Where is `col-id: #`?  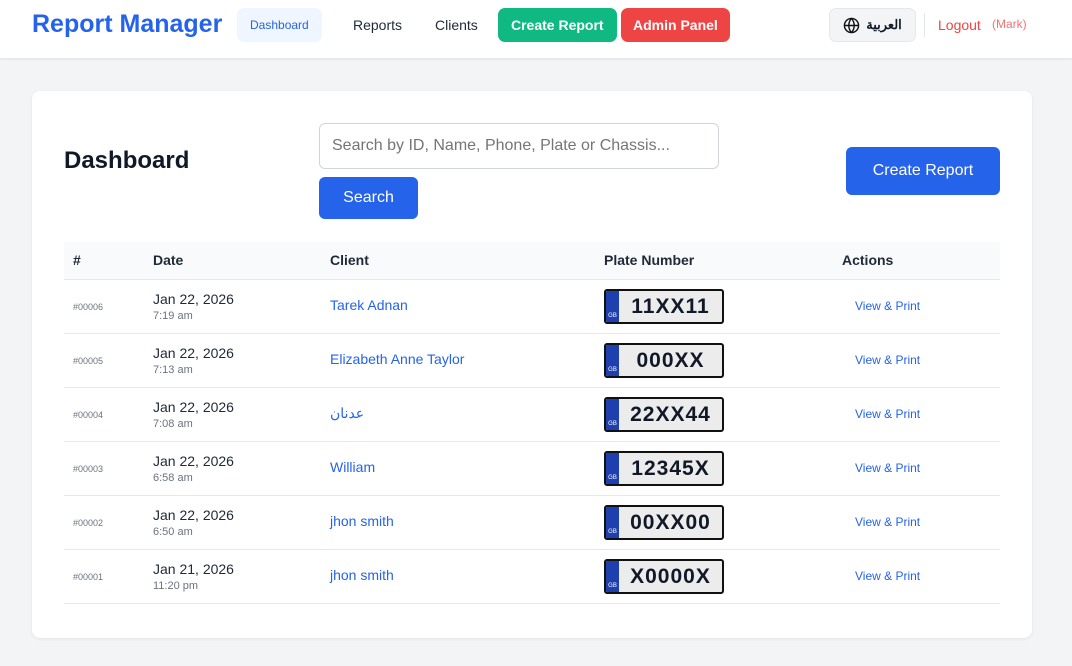
col-id: # is located at coordinates (104, 261).